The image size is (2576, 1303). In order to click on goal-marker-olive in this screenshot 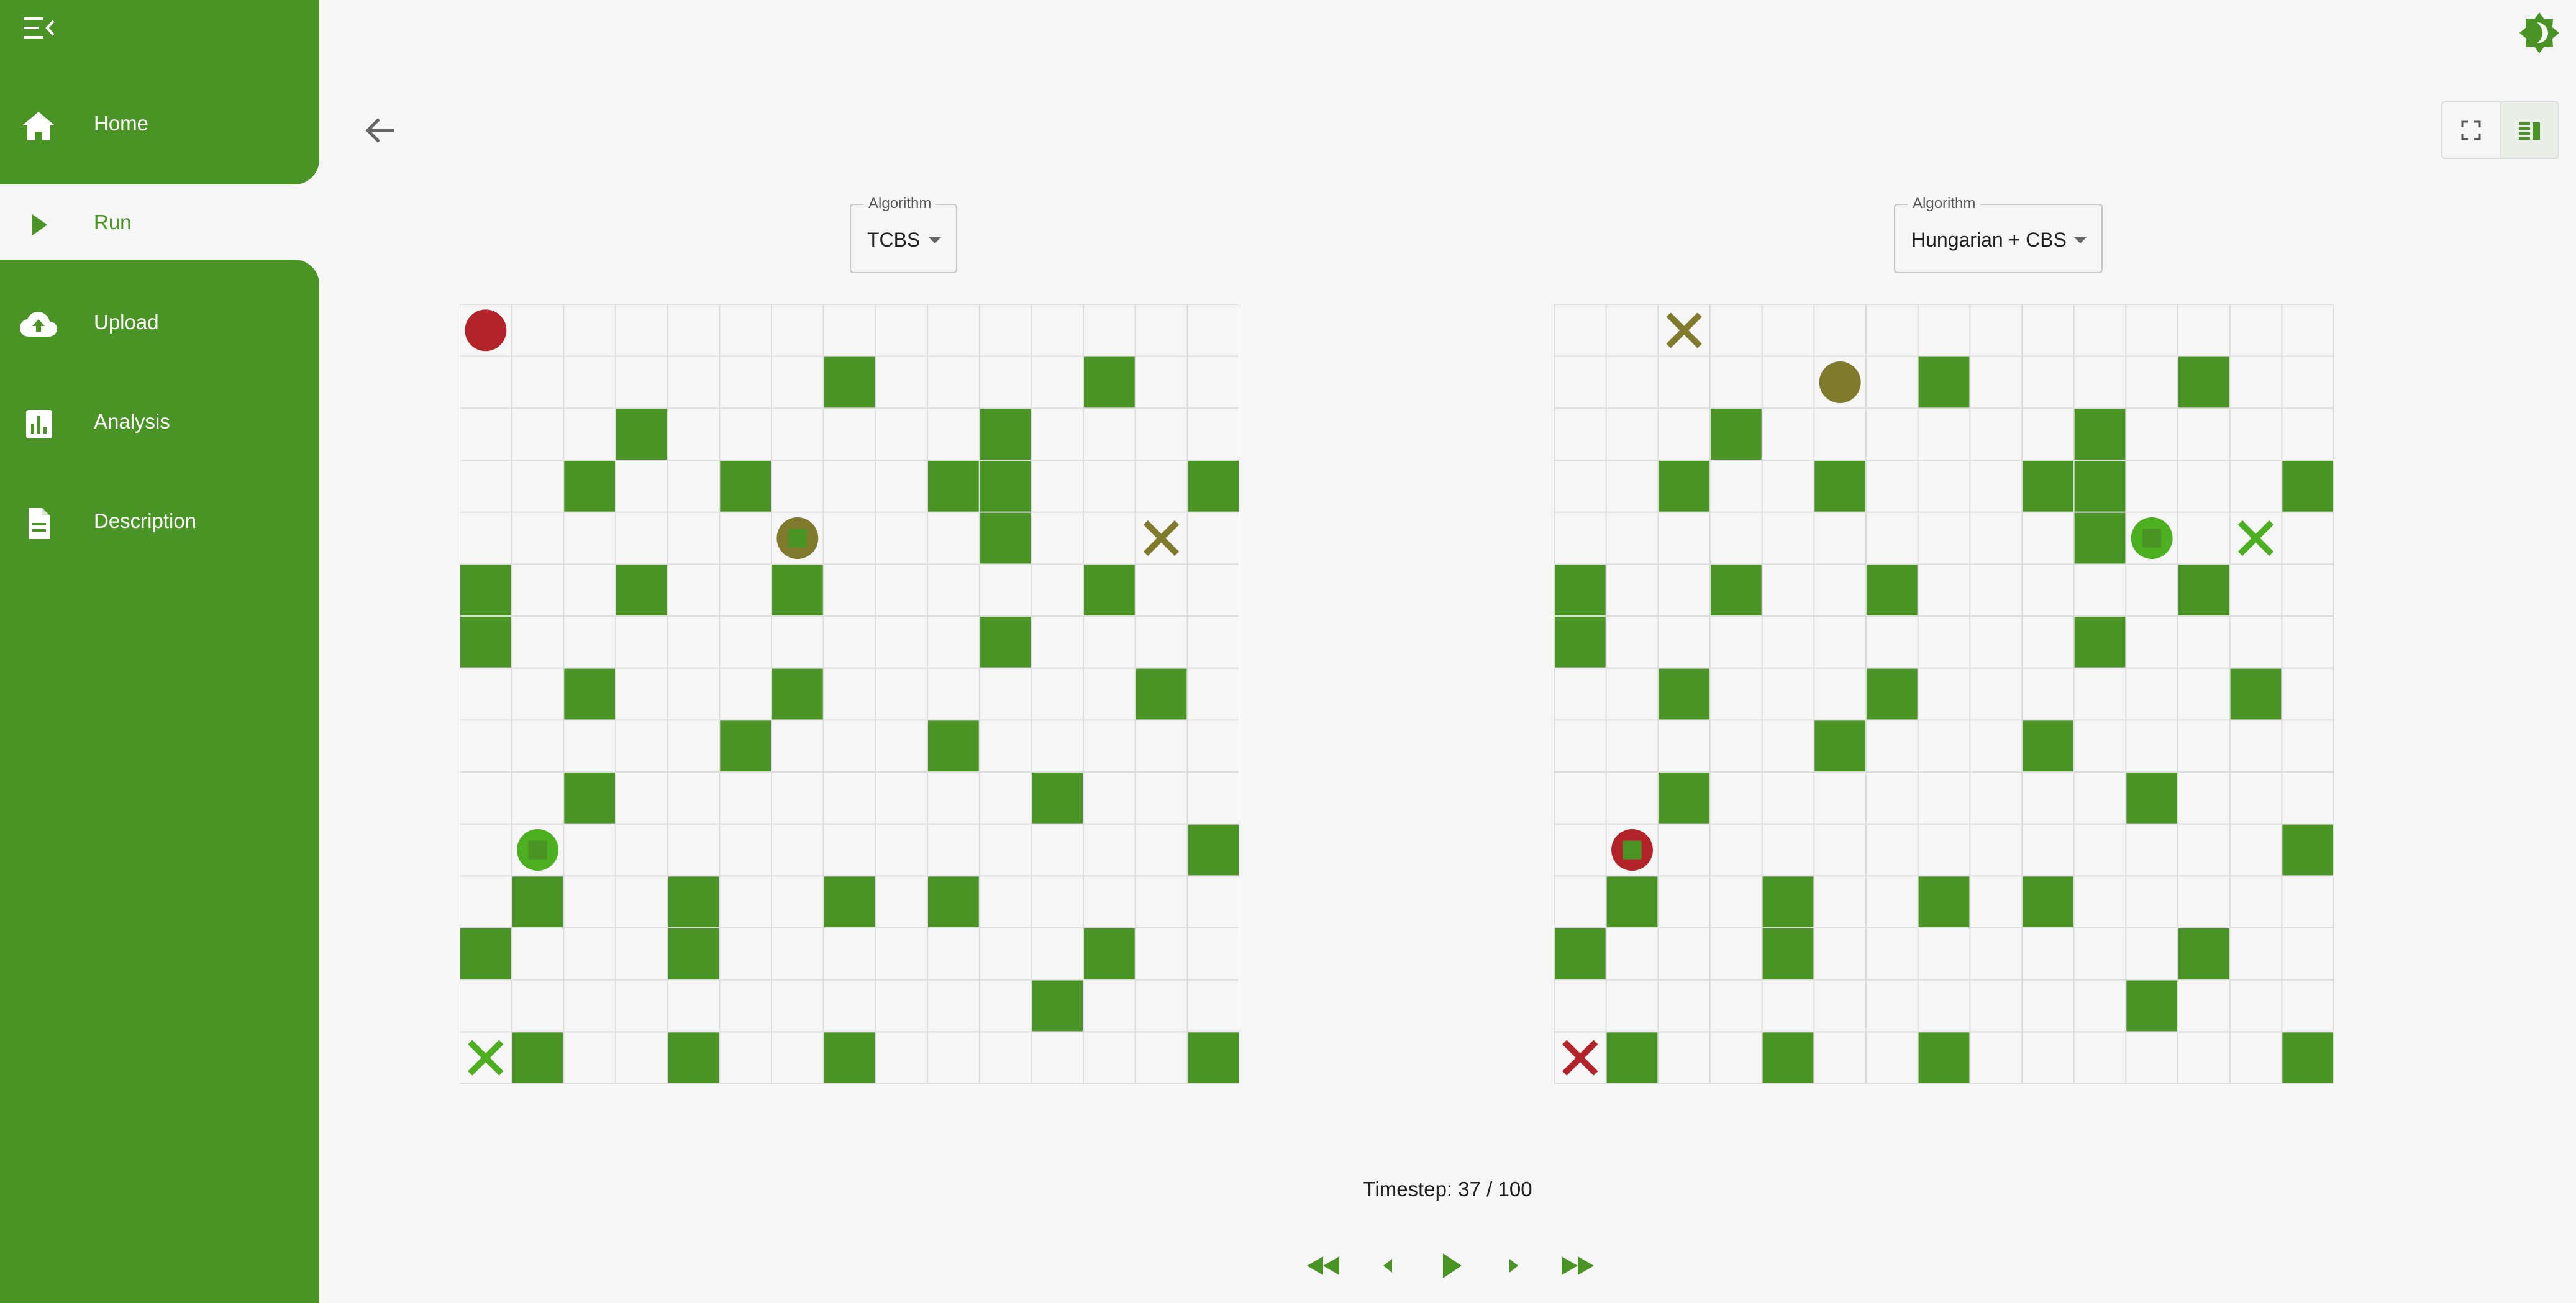, I will do `click(1684, 330)`.